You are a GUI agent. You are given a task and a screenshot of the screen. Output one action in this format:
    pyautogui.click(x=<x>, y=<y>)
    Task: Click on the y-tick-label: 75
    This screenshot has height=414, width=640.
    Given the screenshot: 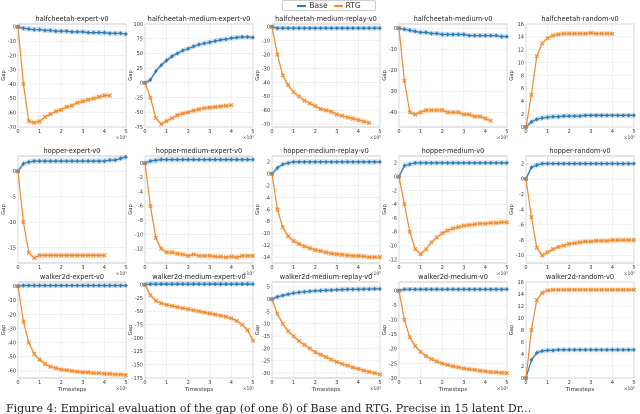 What is the action you would take?
    pyautogui.click(x=140, y=40)
    